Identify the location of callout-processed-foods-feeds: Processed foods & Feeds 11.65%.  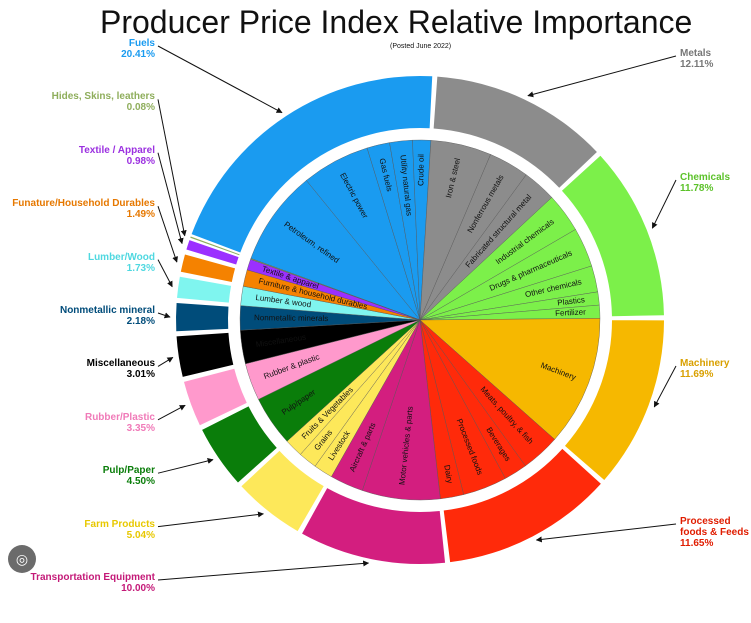
(715, 532).